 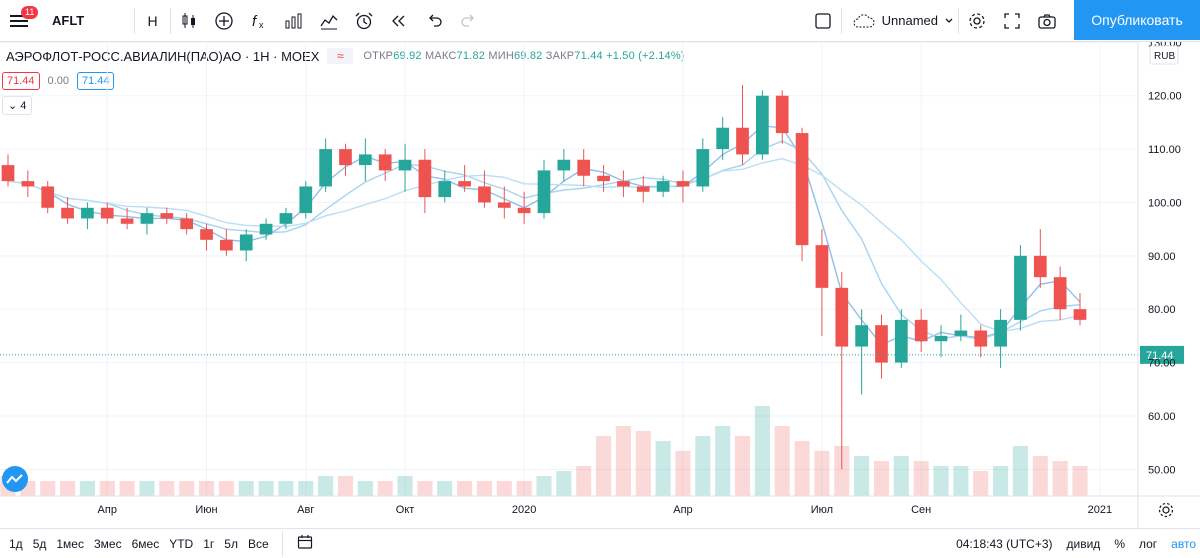 I want to click on range-button: 5л, so click(x=231, y=543).